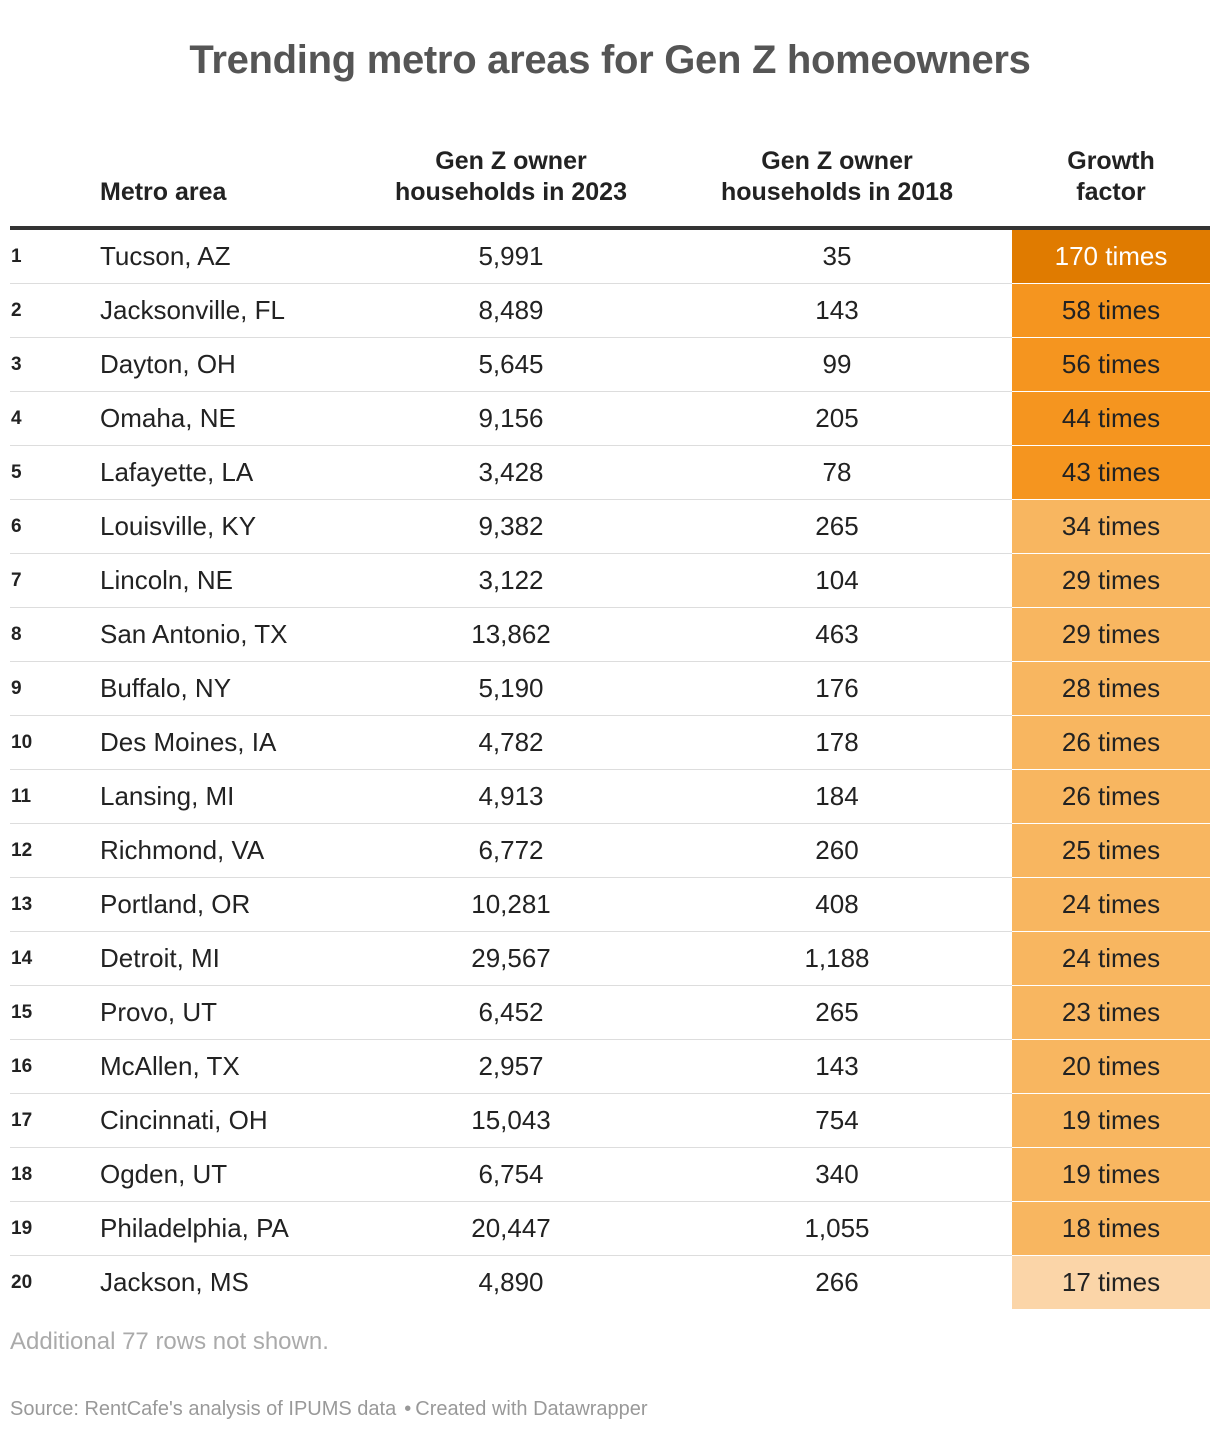 This screenshot has height=1434, width=1220. I want to click on rank-cell: 20, so click(22, 1282).